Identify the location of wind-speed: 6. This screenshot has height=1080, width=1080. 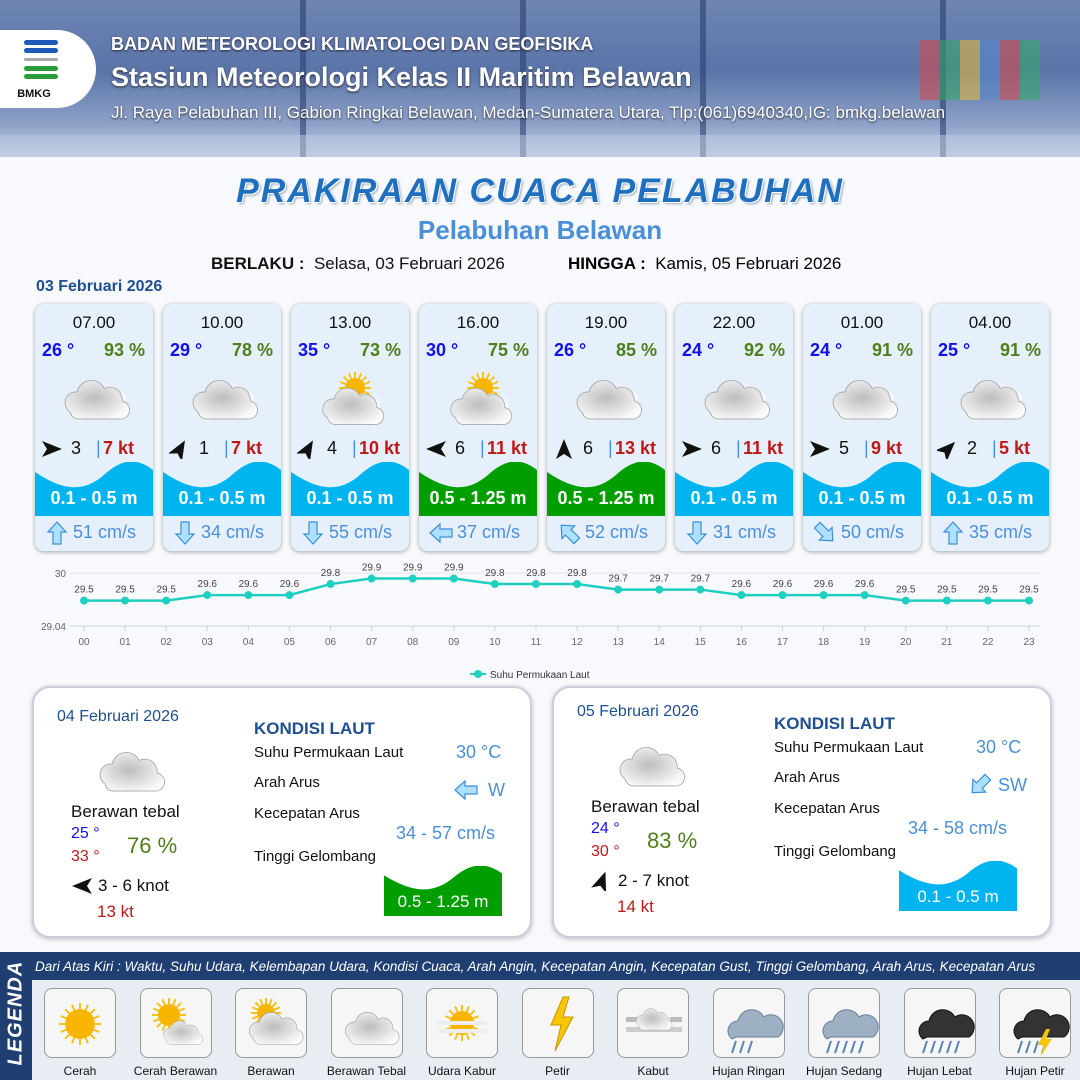
(588, 448).